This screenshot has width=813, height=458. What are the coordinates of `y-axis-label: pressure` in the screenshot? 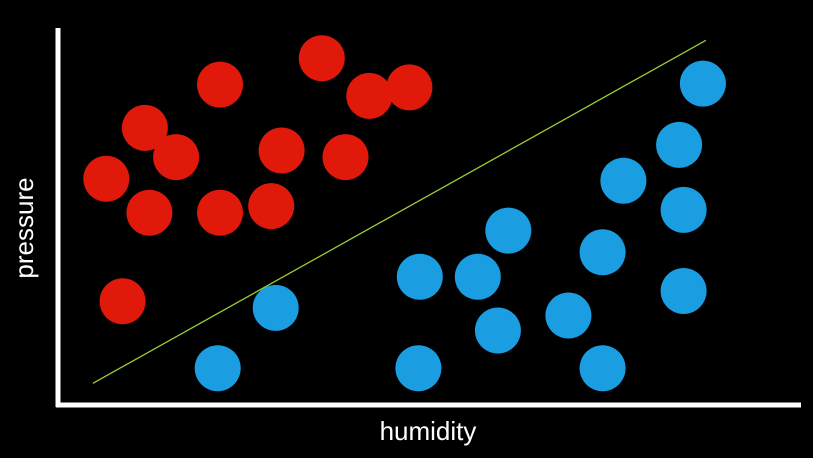 It's located at (24, 227).